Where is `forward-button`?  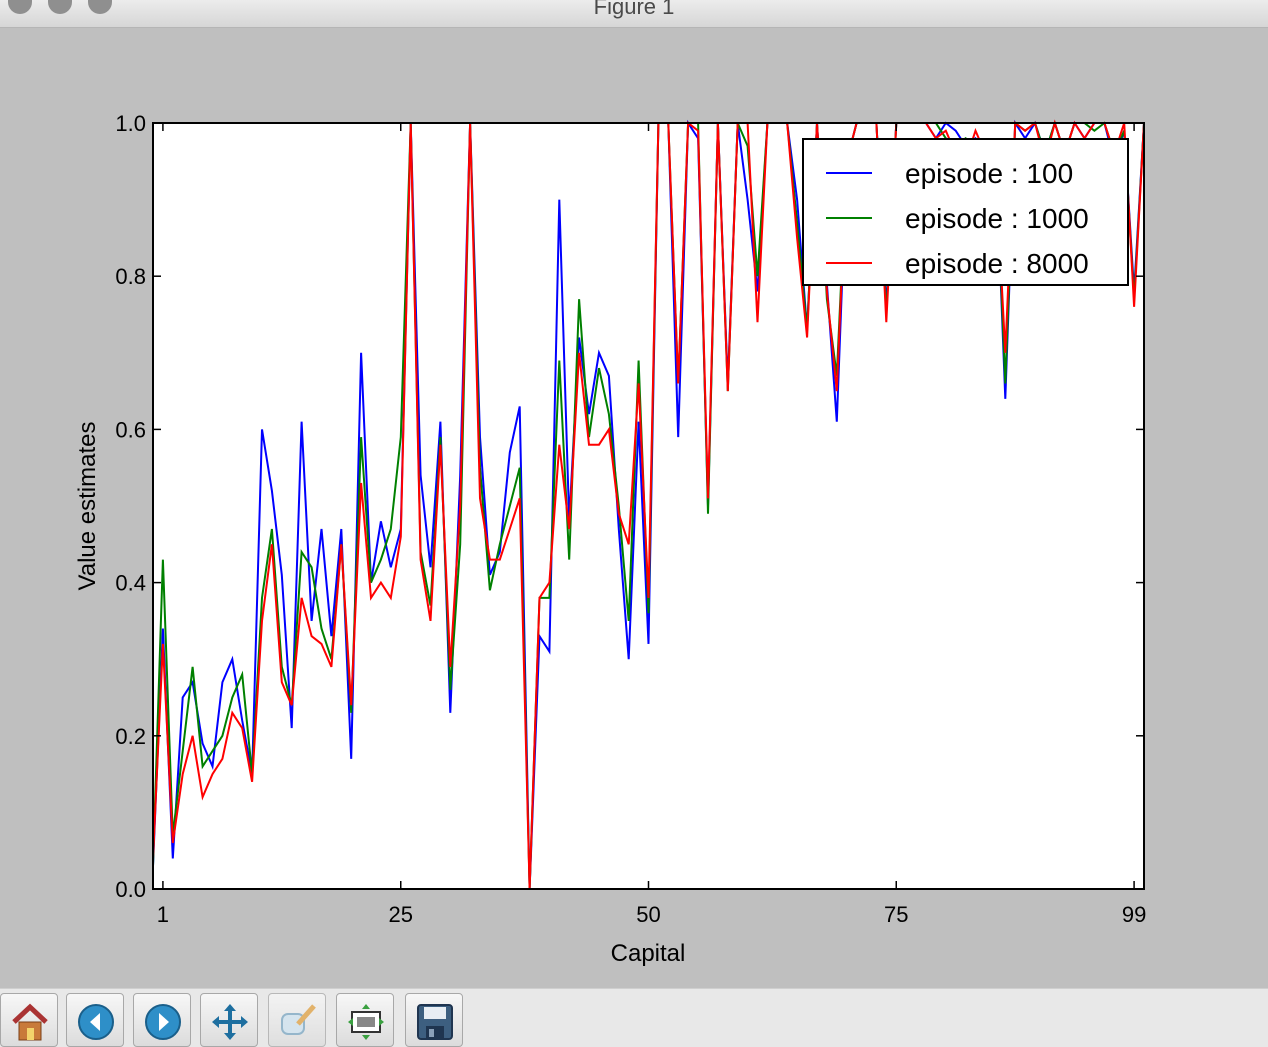 forward-button is located at coordinates (162, 1020).